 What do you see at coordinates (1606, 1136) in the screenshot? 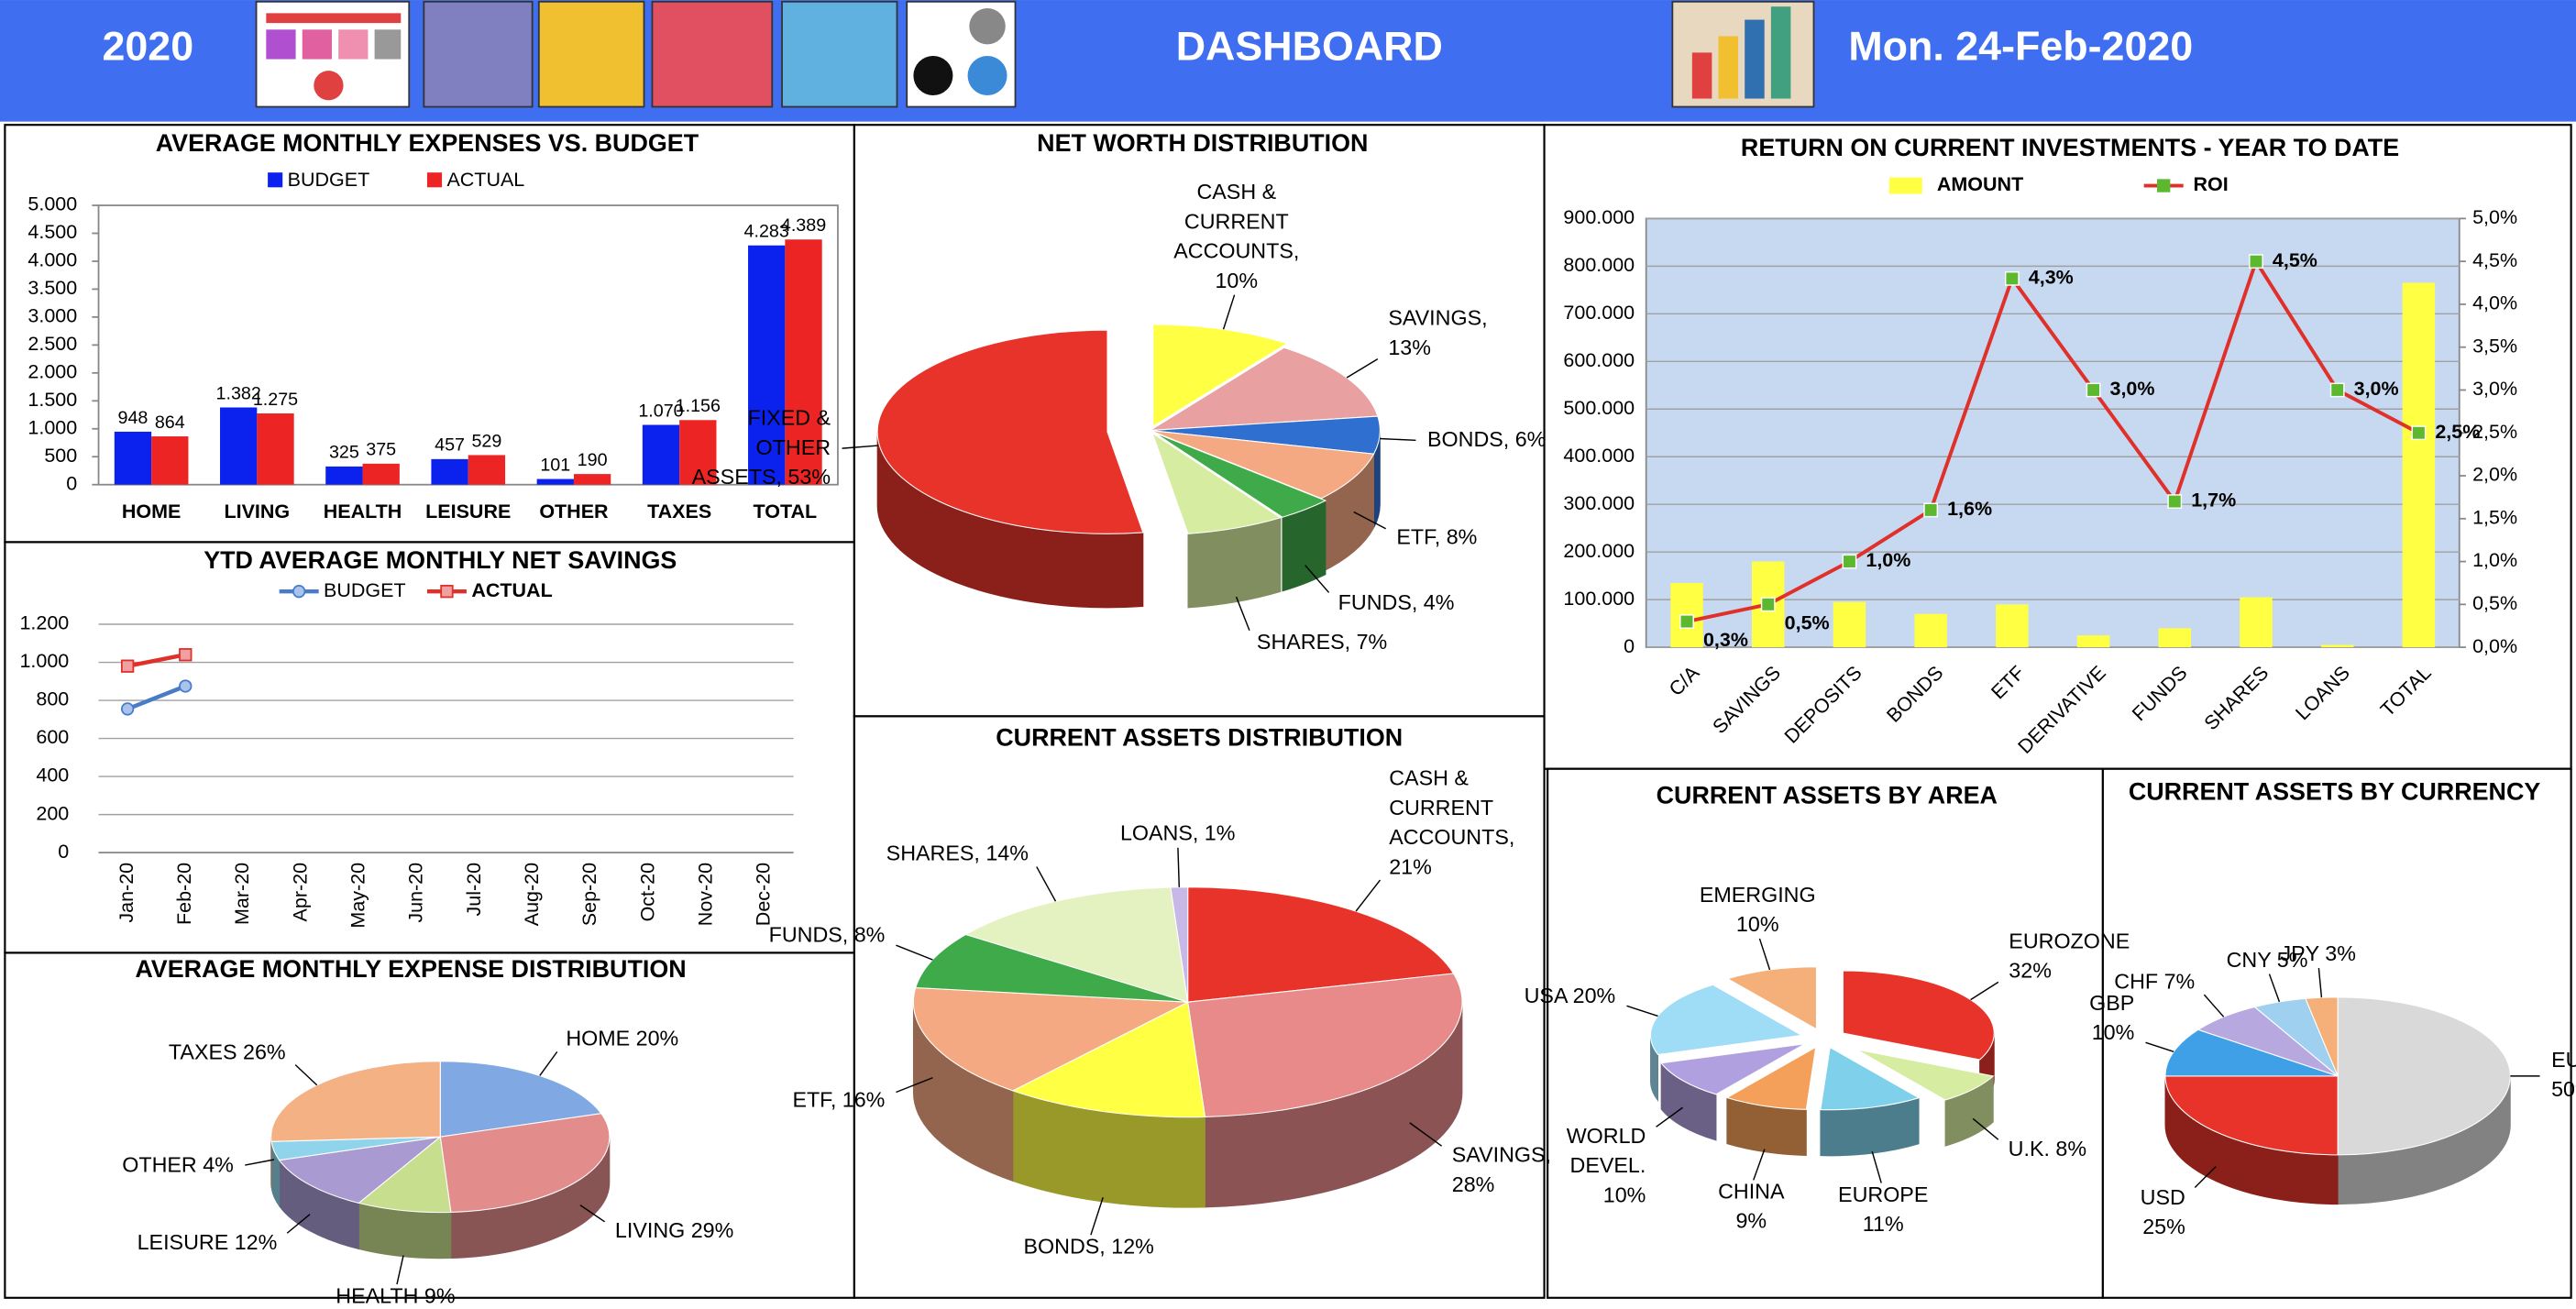
I see `pie-label: WORLD` at bounding box center [1606, 1136].